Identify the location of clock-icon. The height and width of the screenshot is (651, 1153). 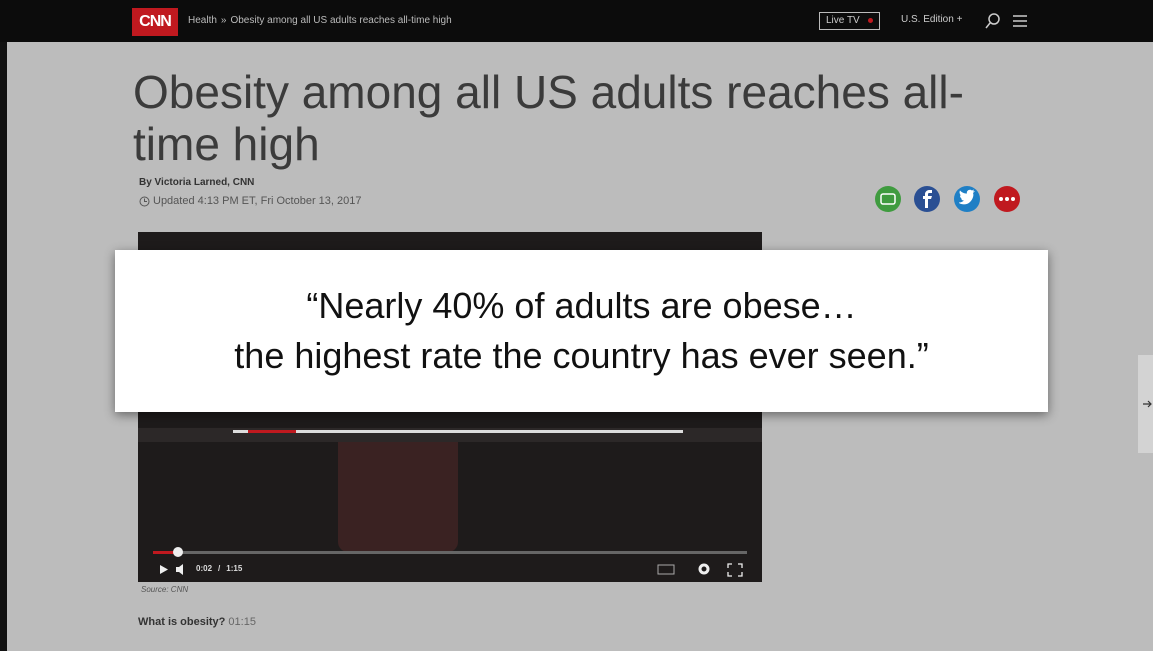
(144, 201).